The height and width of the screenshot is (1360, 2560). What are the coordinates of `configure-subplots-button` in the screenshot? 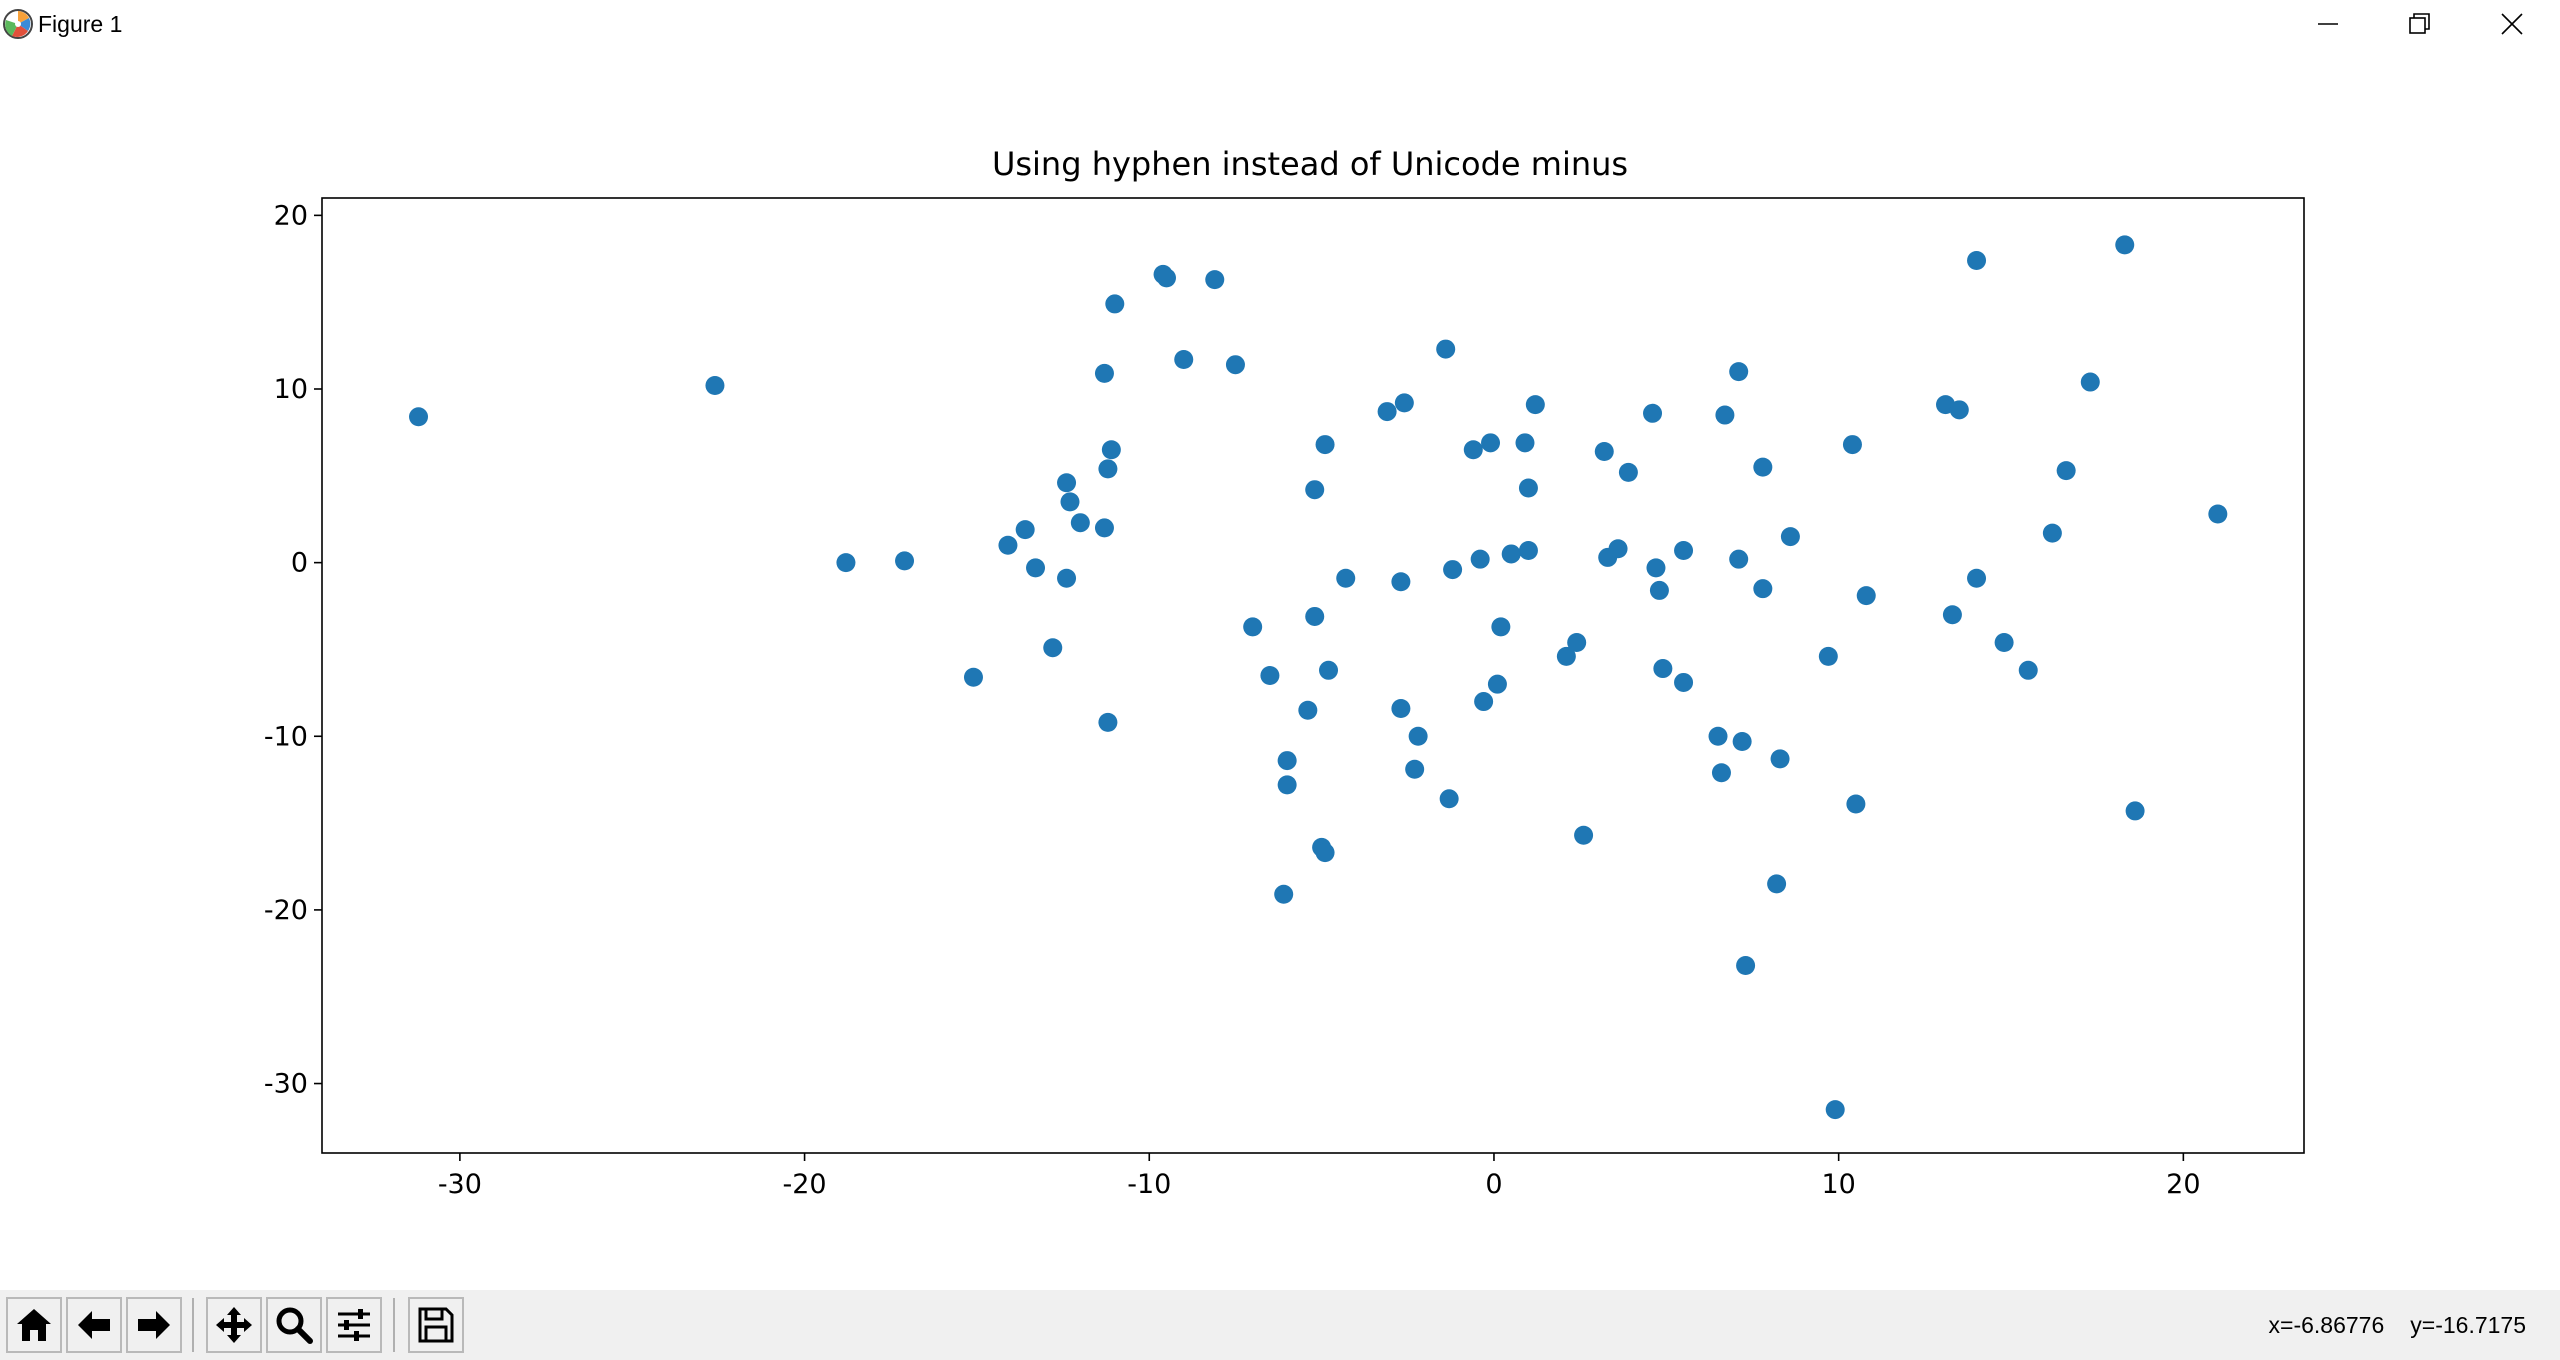 It's located at (354, 1325).